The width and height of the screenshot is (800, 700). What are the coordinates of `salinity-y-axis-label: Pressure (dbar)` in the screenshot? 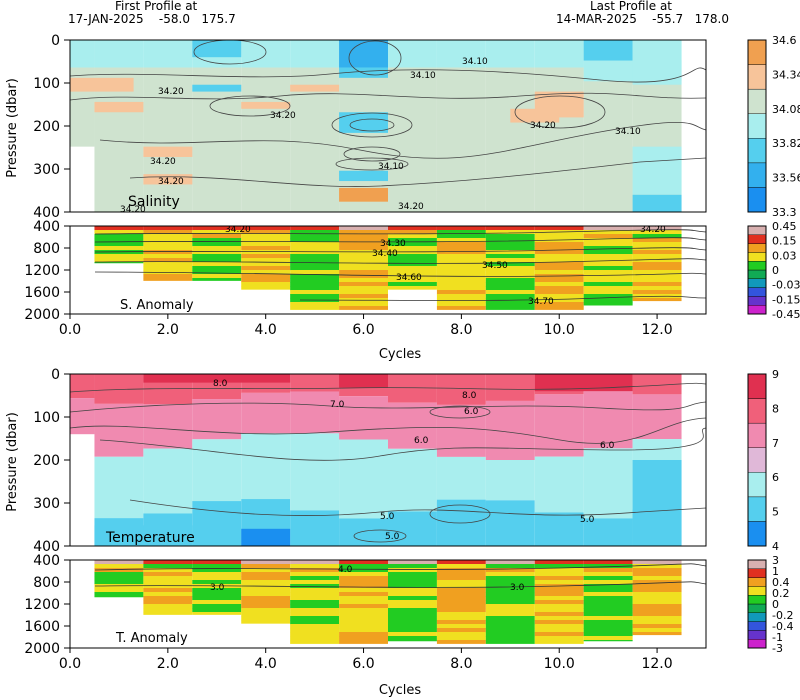 It's located at (12, 128).